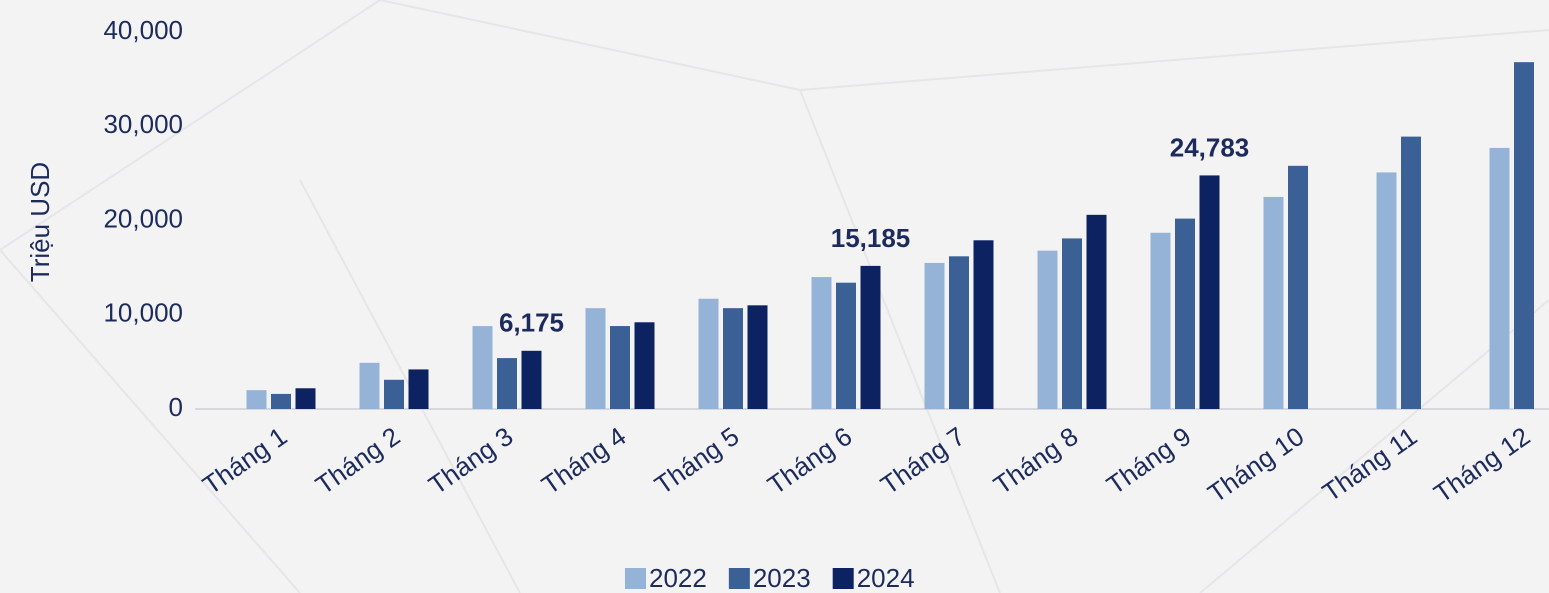 The width and height of the screenshot is (1549, 593). Describe the element at coordinates (143, 218) in the screenshot. I see `y-tick-label: 20,000` at that location.